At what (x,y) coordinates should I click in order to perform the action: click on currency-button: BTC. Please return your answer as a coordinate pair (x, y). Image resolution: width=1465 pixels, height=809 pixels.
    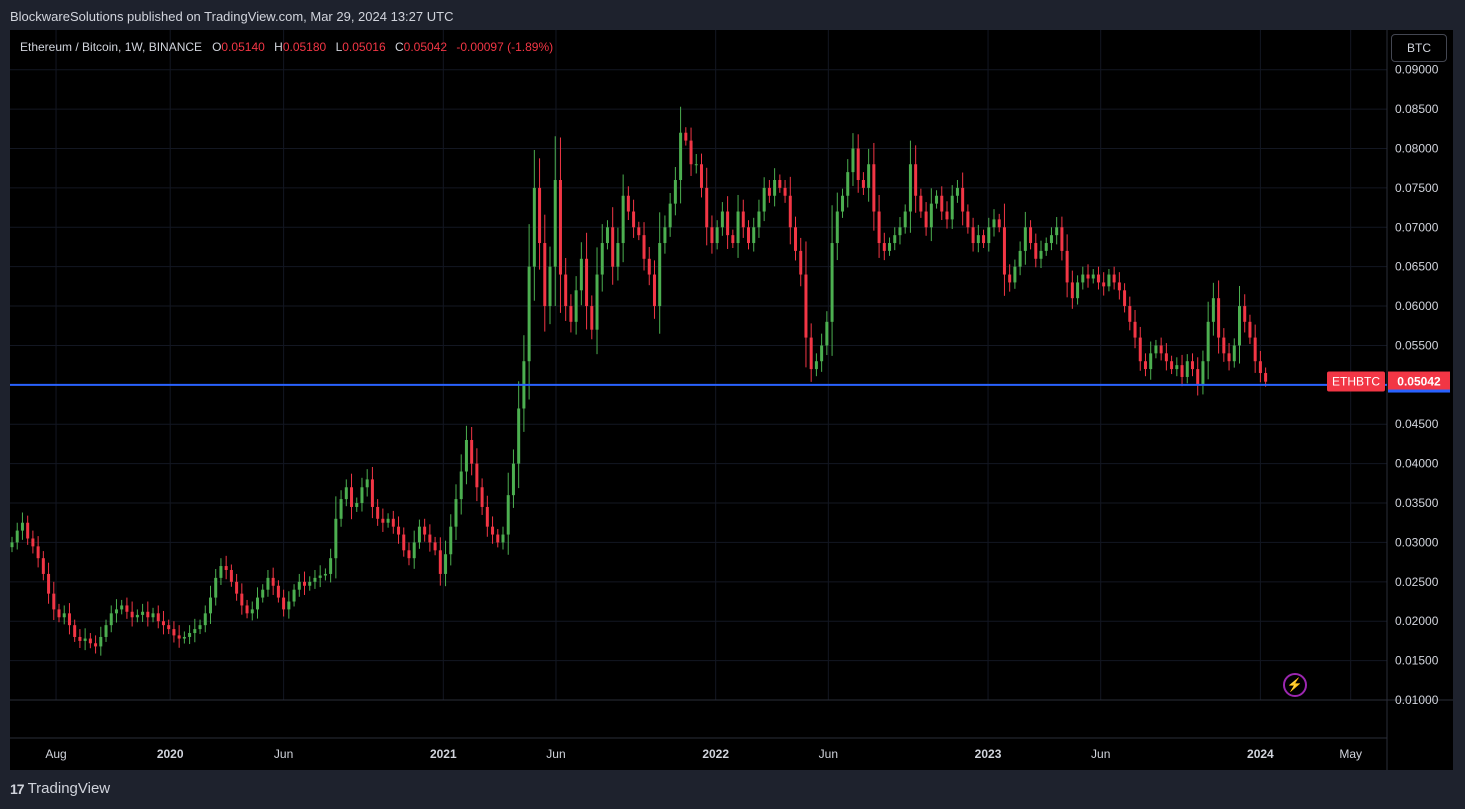
    Looking at the image, I should click on (1419, 48).